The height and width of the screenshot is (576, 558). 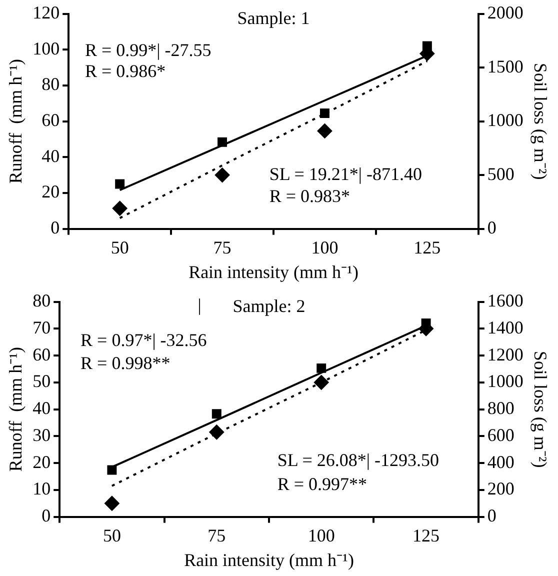 I want to click on y2-tick-label: 1500, so click(x=505, y=66).